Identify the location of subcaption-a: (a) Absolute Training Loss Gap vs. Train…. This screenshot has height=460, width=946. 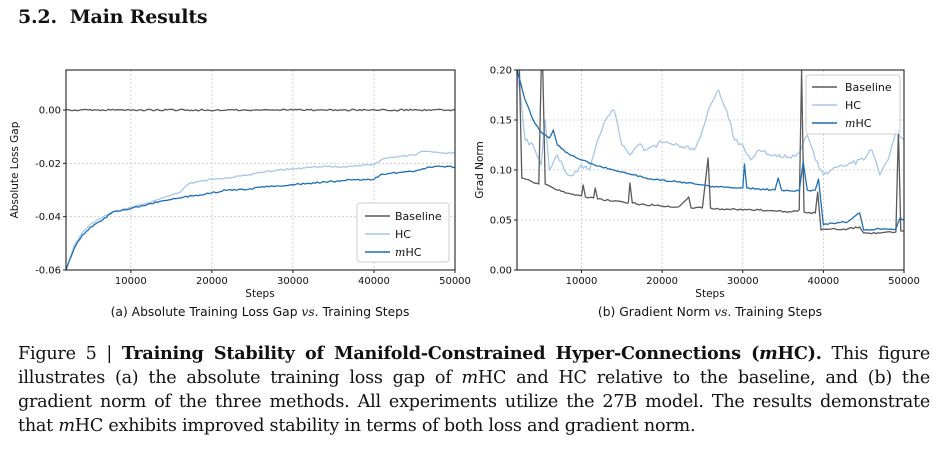
(260, 312).